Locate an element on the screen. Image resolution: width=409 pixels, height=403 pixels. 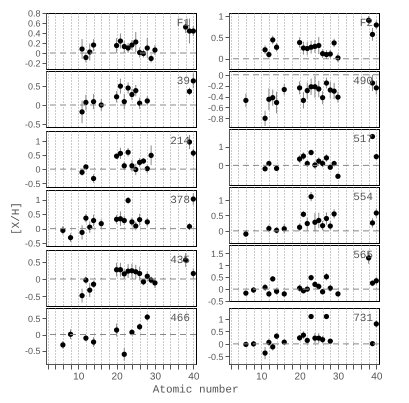
y-tick-label: 1.5 is located at coordinates (217, 253).